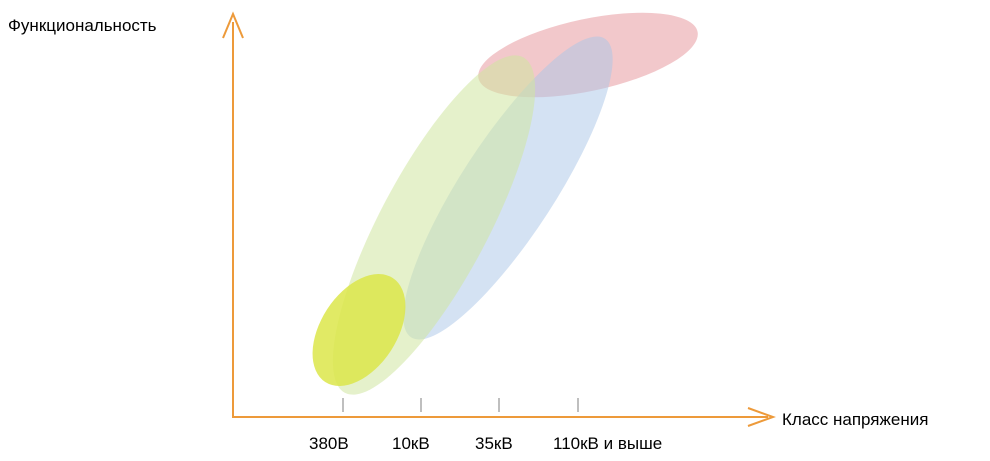 The width and height of the screenshot is (990, 461). Describe the element at coordinates (82, 25) in the screenshot. I see `y-axis-label: Функциональность` at that location.